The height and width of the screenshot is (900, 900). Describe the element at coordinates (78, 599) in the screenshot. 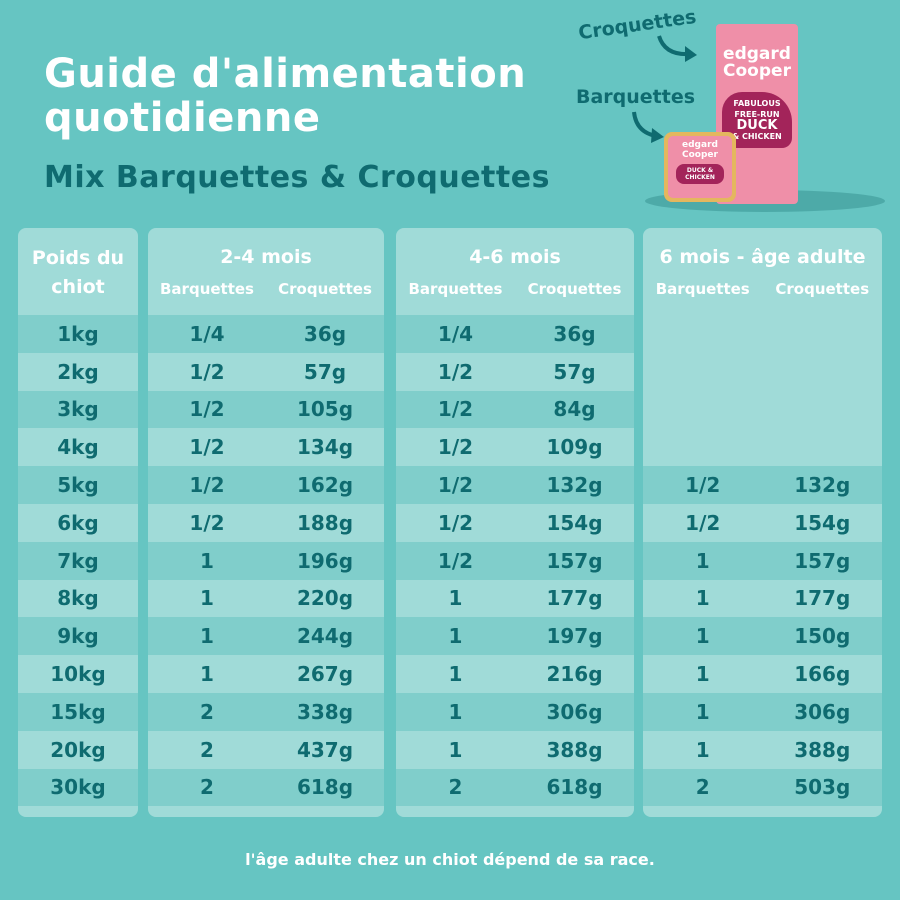

I see `weight-row: 8kg` at that location.